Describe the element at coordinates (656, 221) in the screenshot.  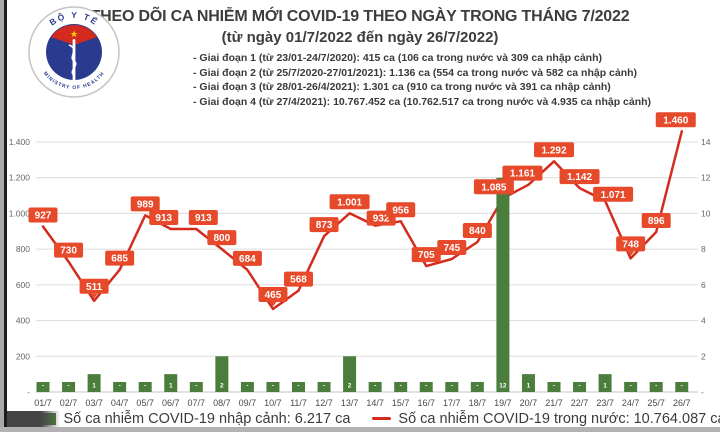
I see `data-label-text: 896` at that location.